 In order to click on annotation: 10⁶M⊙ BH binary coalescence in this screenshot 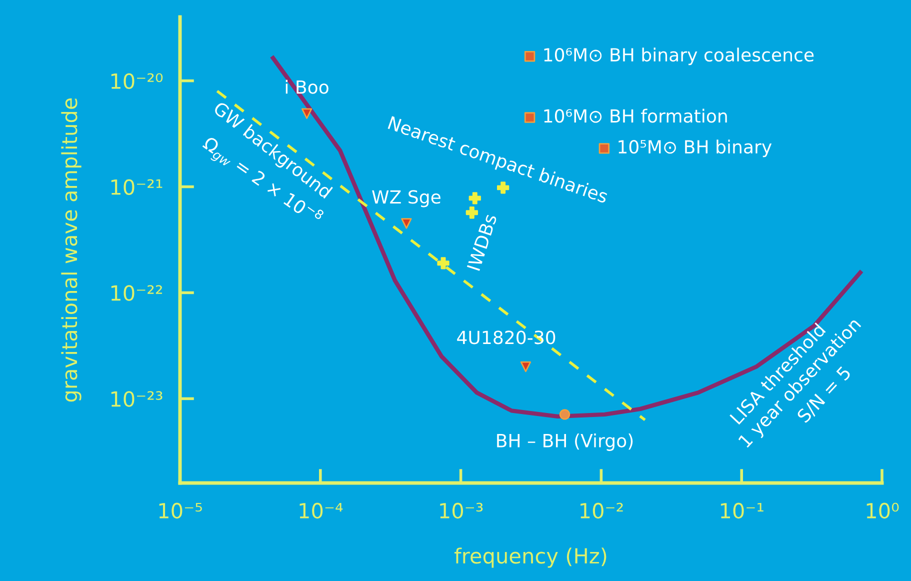, I will do `click(679, 57)`.